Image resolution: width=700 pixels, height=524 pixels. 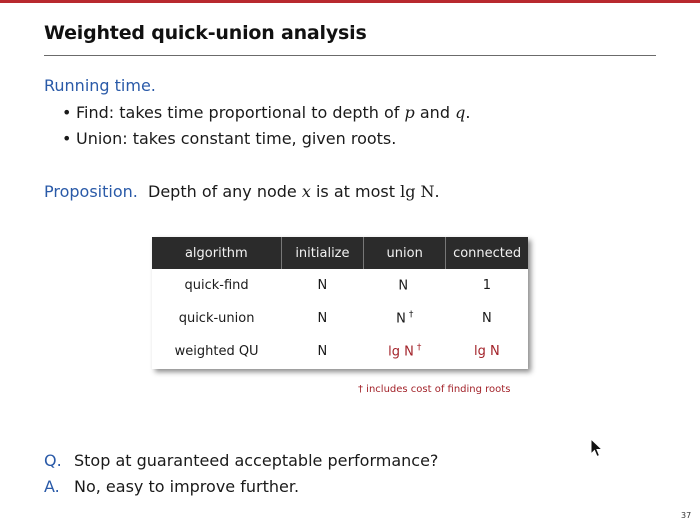 What do you see at coordinates (100, 85) in the screenshot?
I see `running-time-heading: Running time.` at bounding box center [100, 85].